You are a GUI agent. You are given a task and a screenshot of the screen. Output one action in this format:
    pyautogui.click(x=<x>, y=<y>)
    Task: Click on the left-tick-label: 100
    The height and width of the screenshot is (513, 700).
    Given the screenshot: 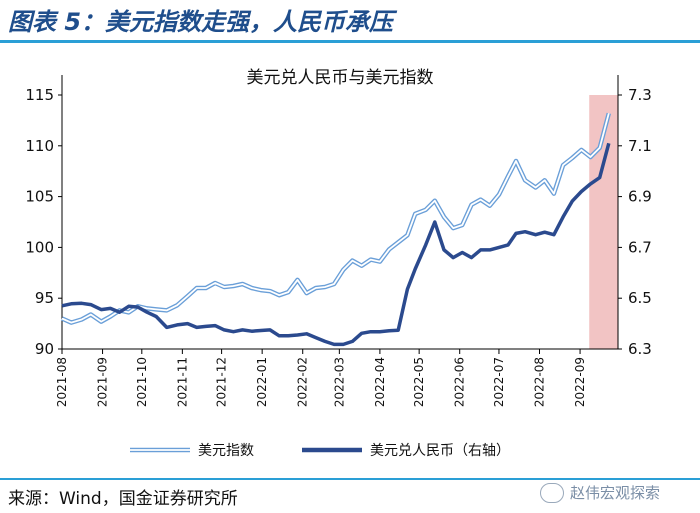 What is the action you would take?
    pyautogui.click(x=39, y=247)
    